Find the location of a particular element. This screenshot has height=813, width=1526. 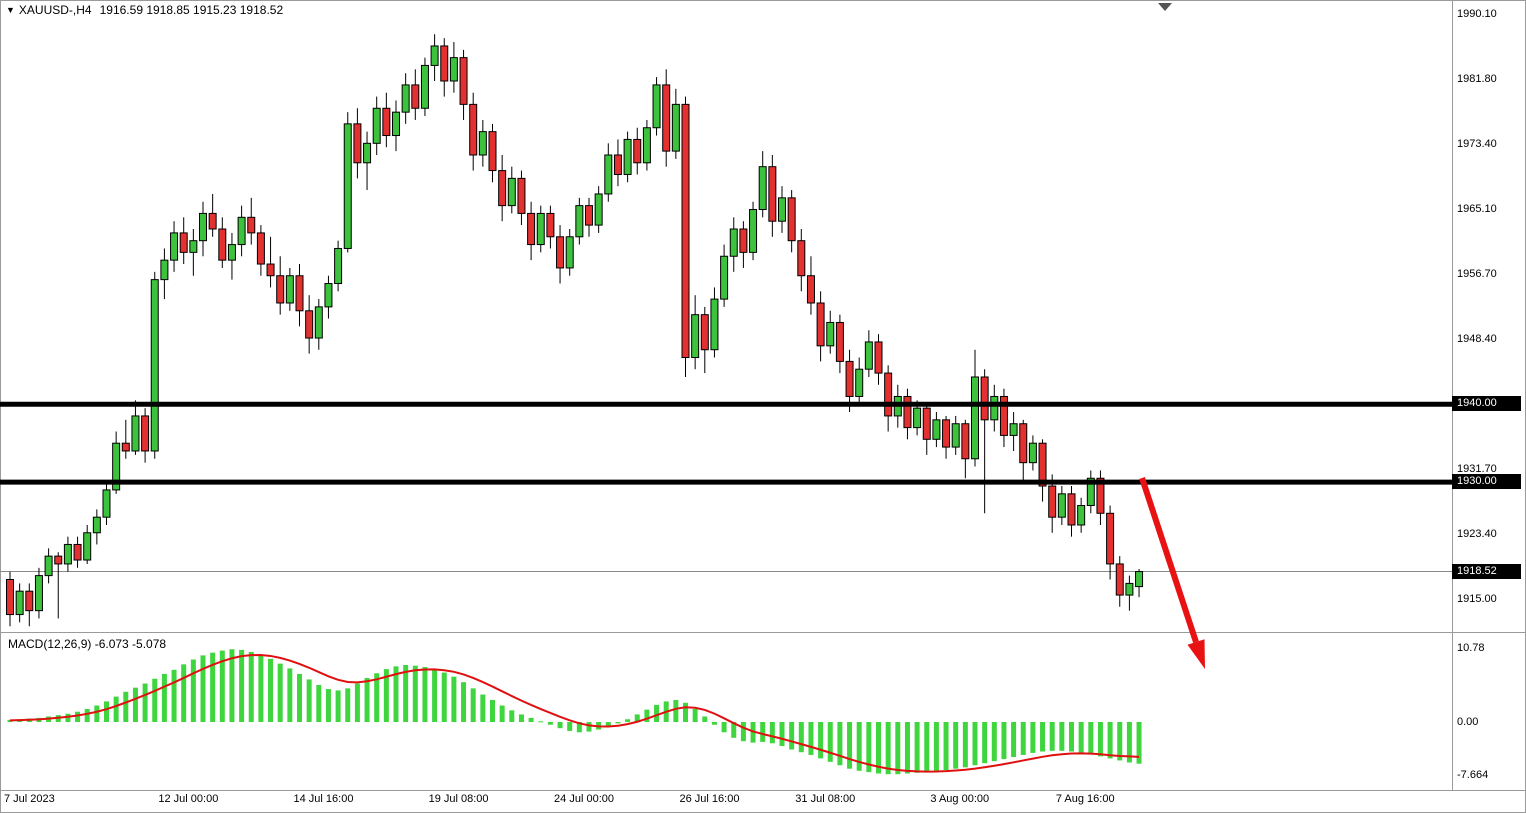

time-tick-label: 31 Jul 08:00 is located at coordinates (825, 799).